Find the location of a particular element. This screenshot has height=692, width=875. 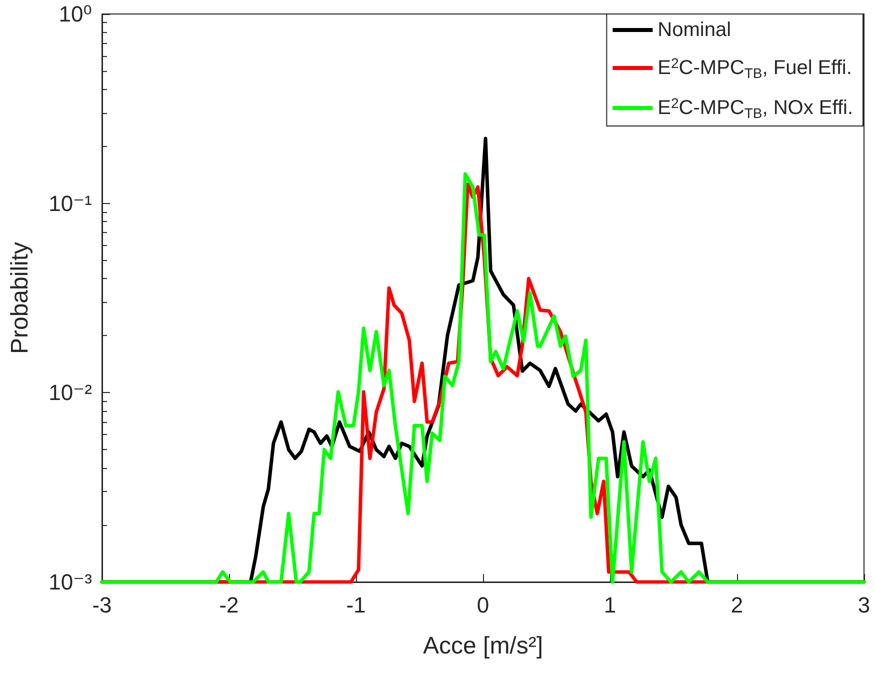

x-tick-label: 0 is located at coordinates (483, 605).